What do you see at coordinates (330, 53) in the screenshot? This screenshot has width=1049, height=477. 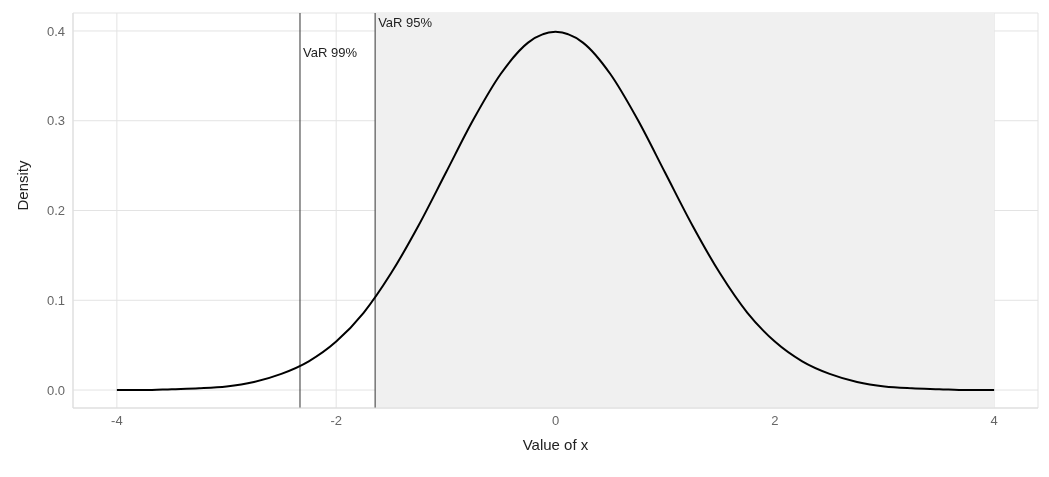 I see `ref-line-label: VaR 99%` at bounding box center [330, 53].